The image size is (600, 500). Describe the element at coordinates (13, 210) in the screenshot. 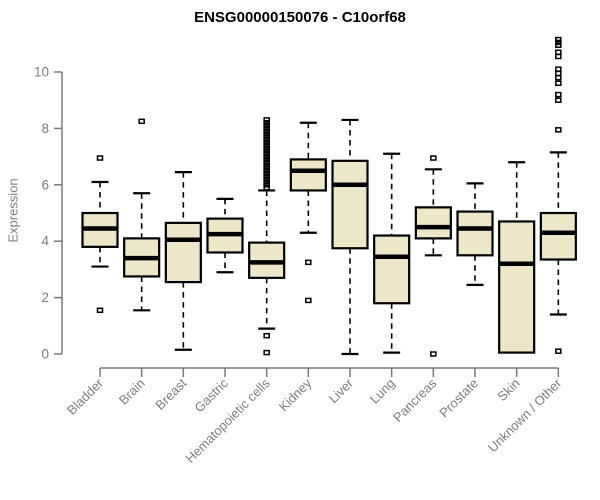

I see `y-axis-title: Expression` at that location.